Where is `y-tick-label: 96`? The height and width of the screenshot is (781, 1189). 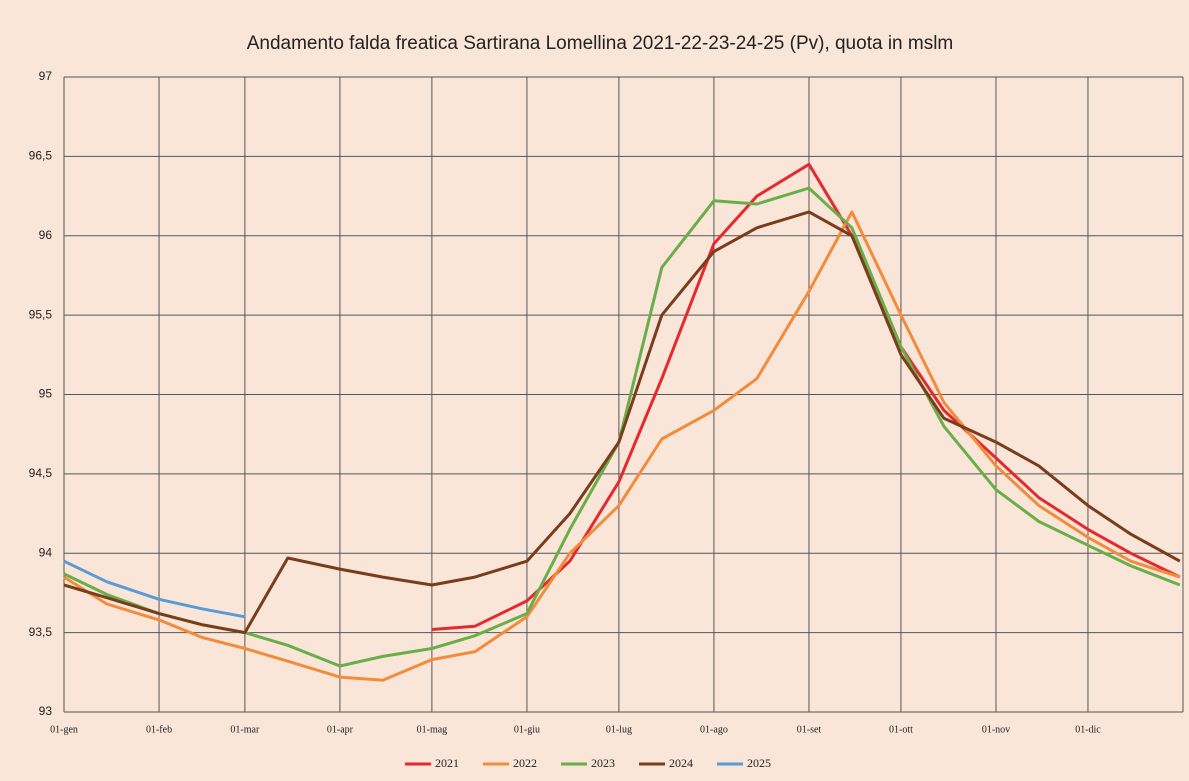 y-tick-label: 96 is located at coordinates (46, 235).